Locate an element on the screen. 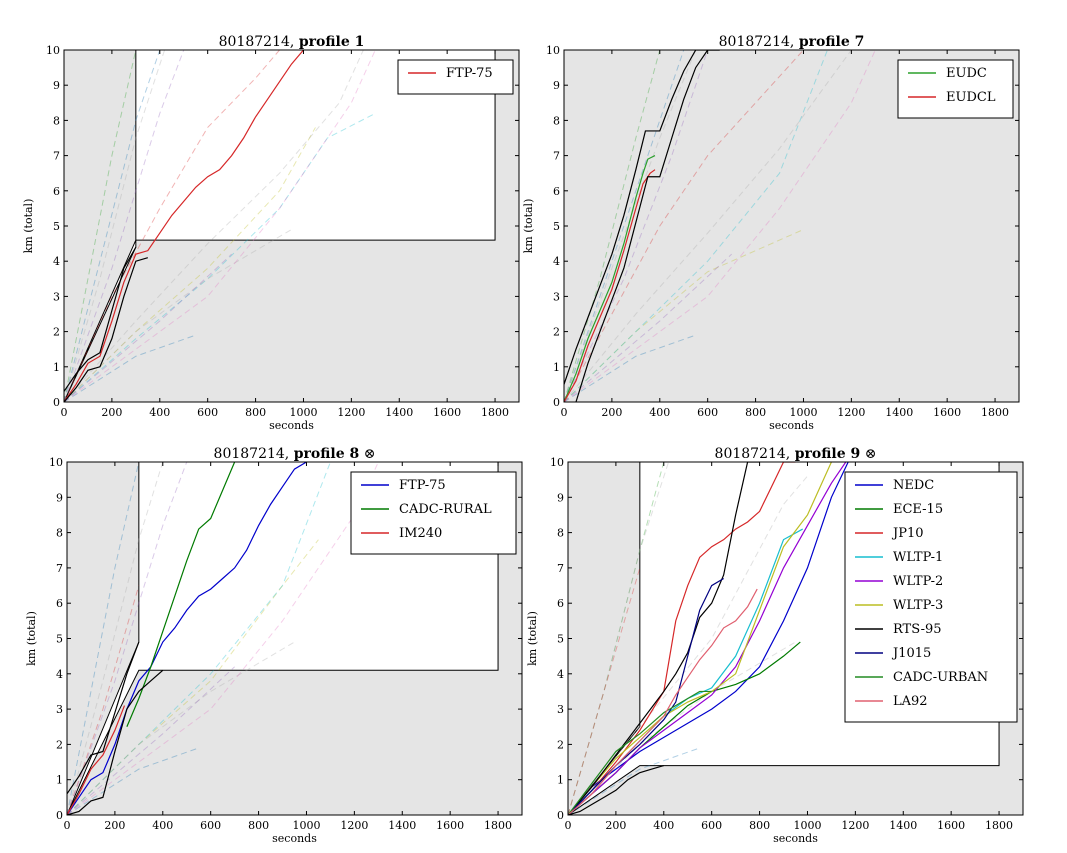  y-tick-label: 6 is located at coordinates (556, 191).